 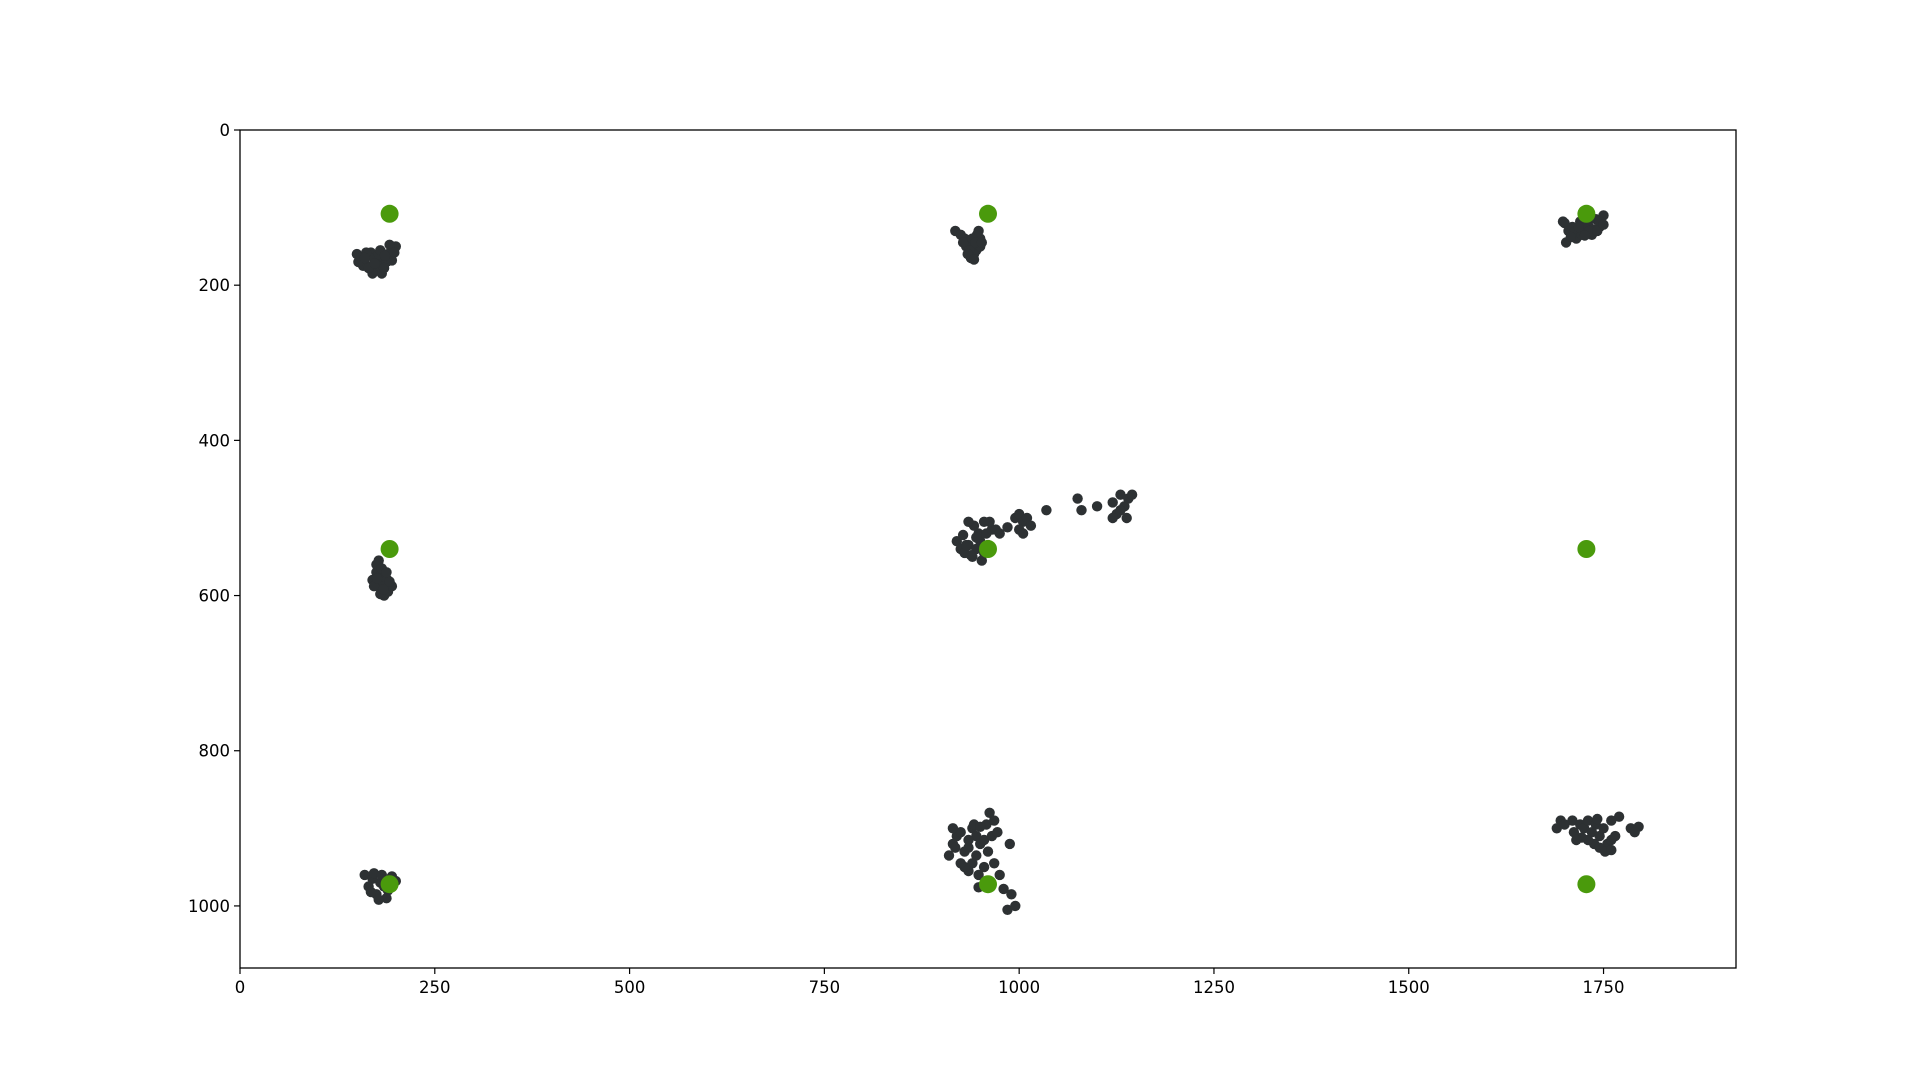 I want to click on y-tick-label-200: 200, so click(x=215, y=285).